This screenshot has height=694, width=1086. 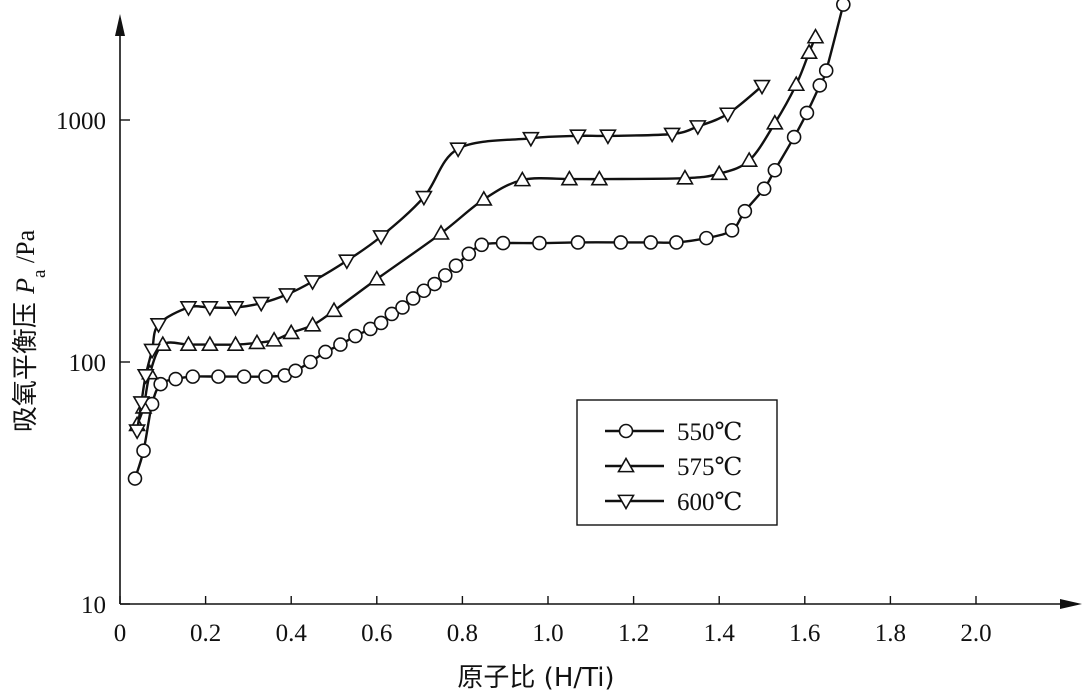 I want to click on y-axis-title-unit: /Pa, so click(x=25, y=249).